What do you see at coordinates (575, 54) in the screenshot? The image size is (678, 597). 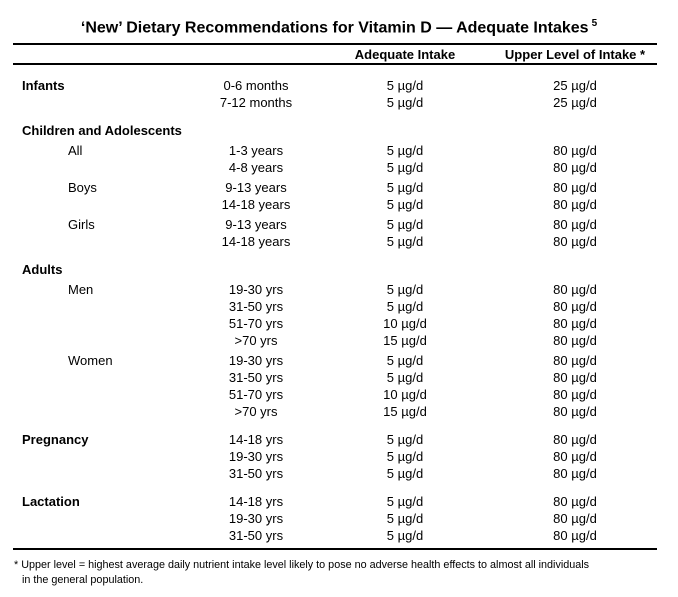 I see `column-header-upper-level: Upper Level of Intake *` at bounding box center [575, 54].